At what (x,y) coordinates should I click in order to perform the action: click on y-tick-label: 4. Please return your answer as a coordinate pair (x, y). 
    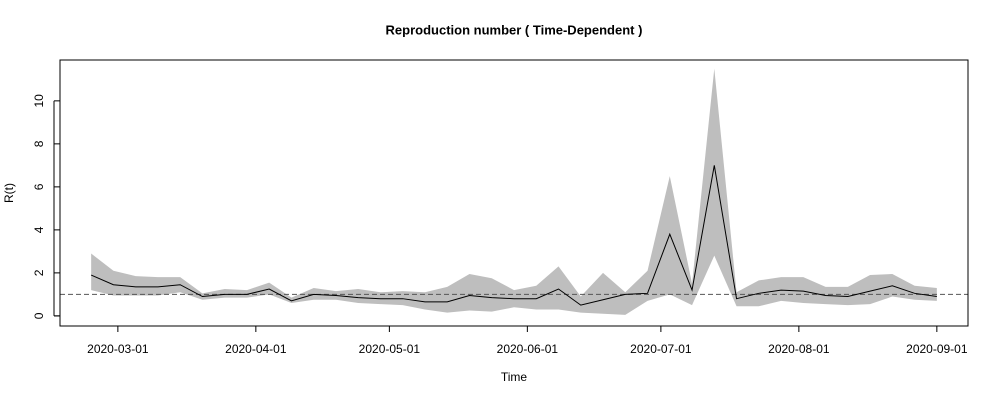
    Looking at the image, I should click on (39, 229).